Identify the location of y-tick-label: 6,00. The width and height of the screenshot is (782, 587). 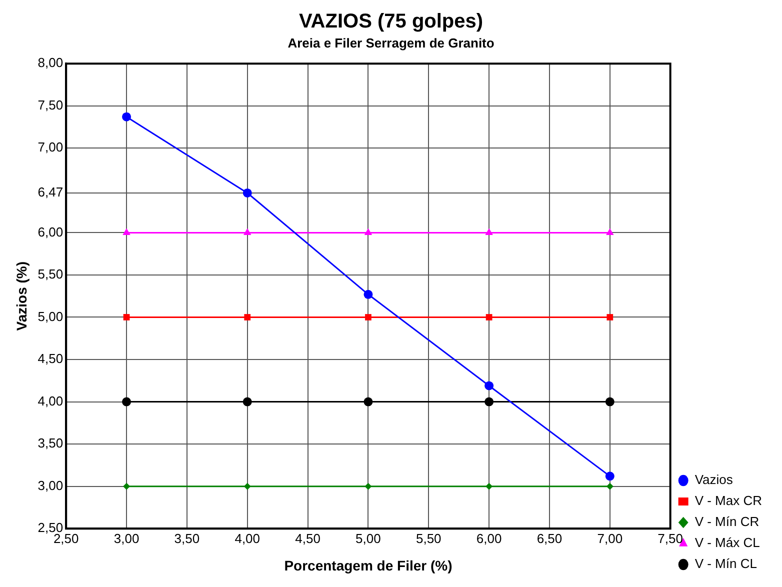
(51, 232).